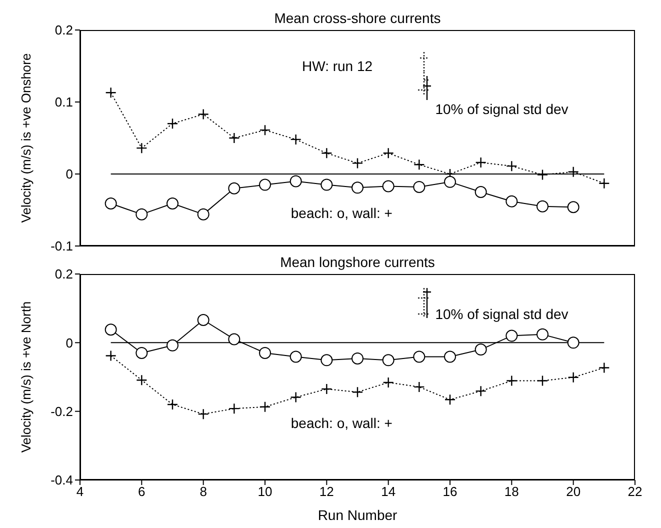 Image resolution: width=661 pixels, height=528 pixels. I want to click on chart-title: Mean longshore currents, so click(357, 262).